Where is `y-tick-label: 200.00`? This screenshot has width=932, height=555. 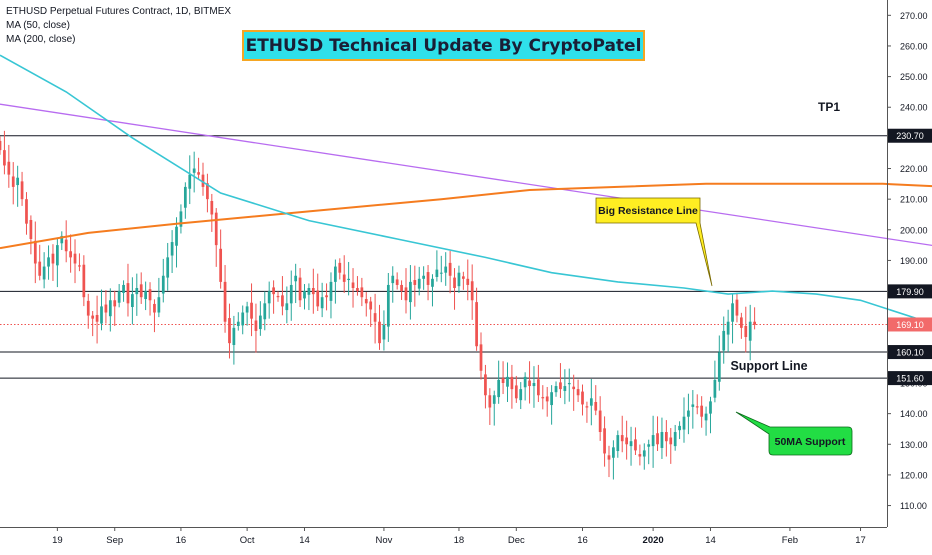 y-tick-label: 200.00 is located at coordinates (914, 230).